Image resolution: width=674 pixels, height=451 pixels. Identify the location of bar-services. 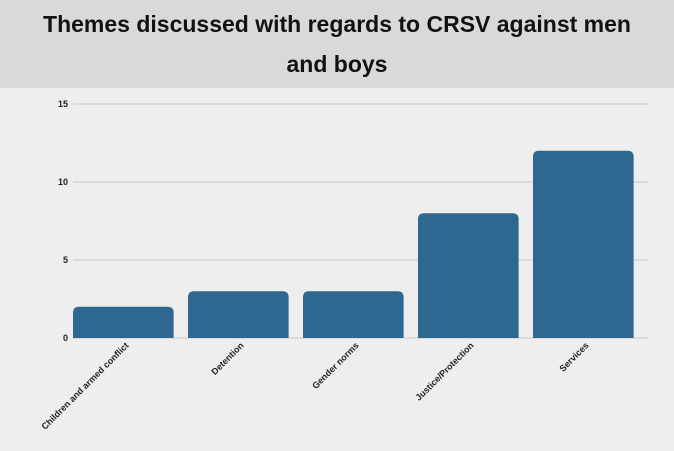
(583, 244).